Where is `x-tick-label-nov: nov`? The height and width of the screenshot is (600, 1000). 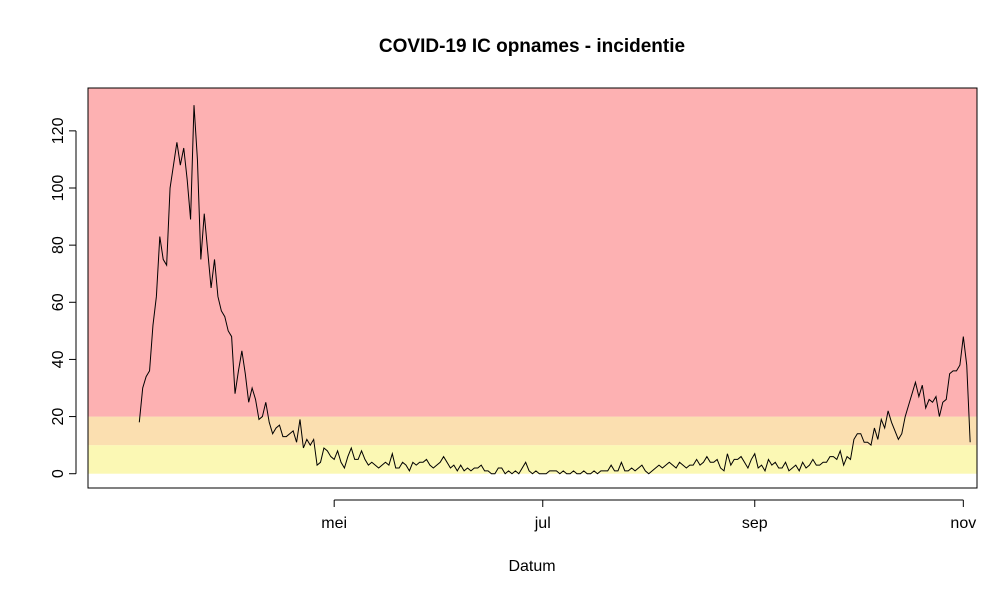 x-tick-label-nov: nov is located at coordinates (963, 523).